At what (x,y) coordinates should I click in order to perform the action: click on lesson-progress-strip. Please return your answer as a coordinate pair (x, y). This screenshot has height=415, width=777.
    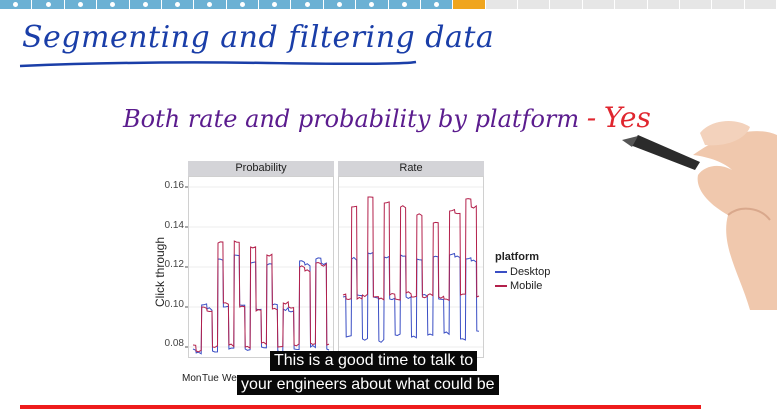
    Looking at the image, I should click on (388, 4).